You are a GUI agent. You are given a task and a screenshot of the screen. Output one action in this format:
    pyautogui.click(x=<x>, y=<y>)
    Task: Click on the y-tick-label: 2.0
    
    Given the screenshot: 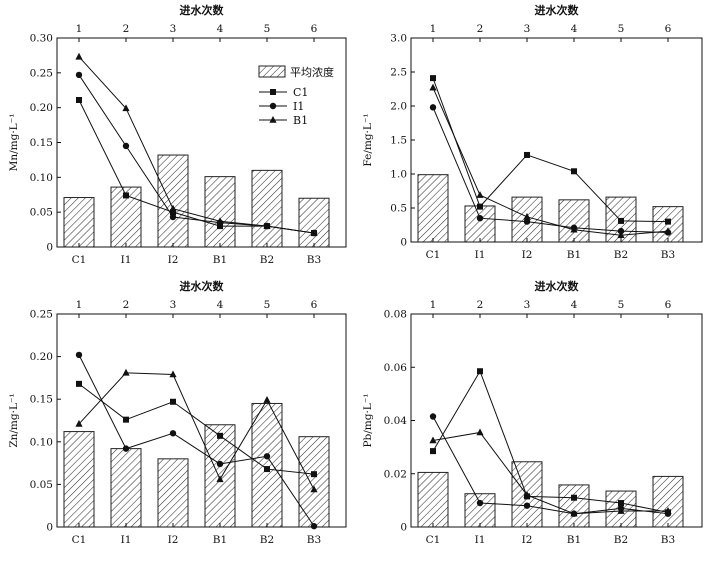 What is the action you would take?
    pyautogui.click(x=398, y=107)
    